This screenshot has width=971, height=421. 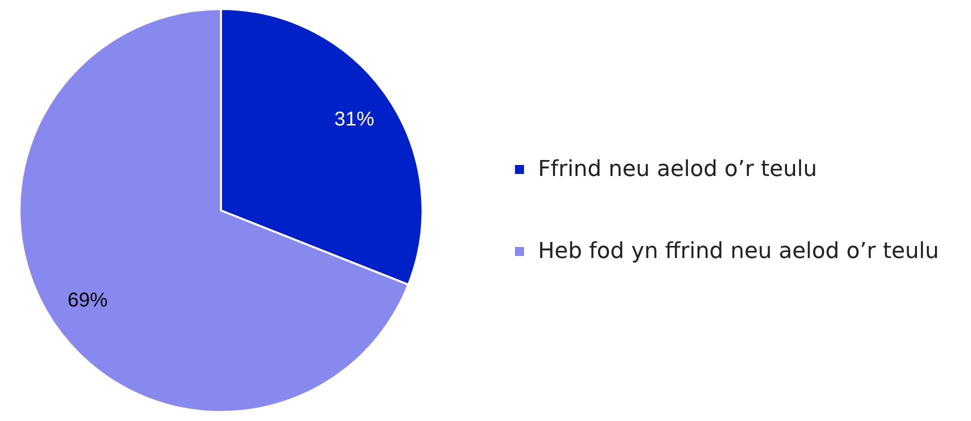 I want to click on data-label: 69%, so click(x=88, y=301).